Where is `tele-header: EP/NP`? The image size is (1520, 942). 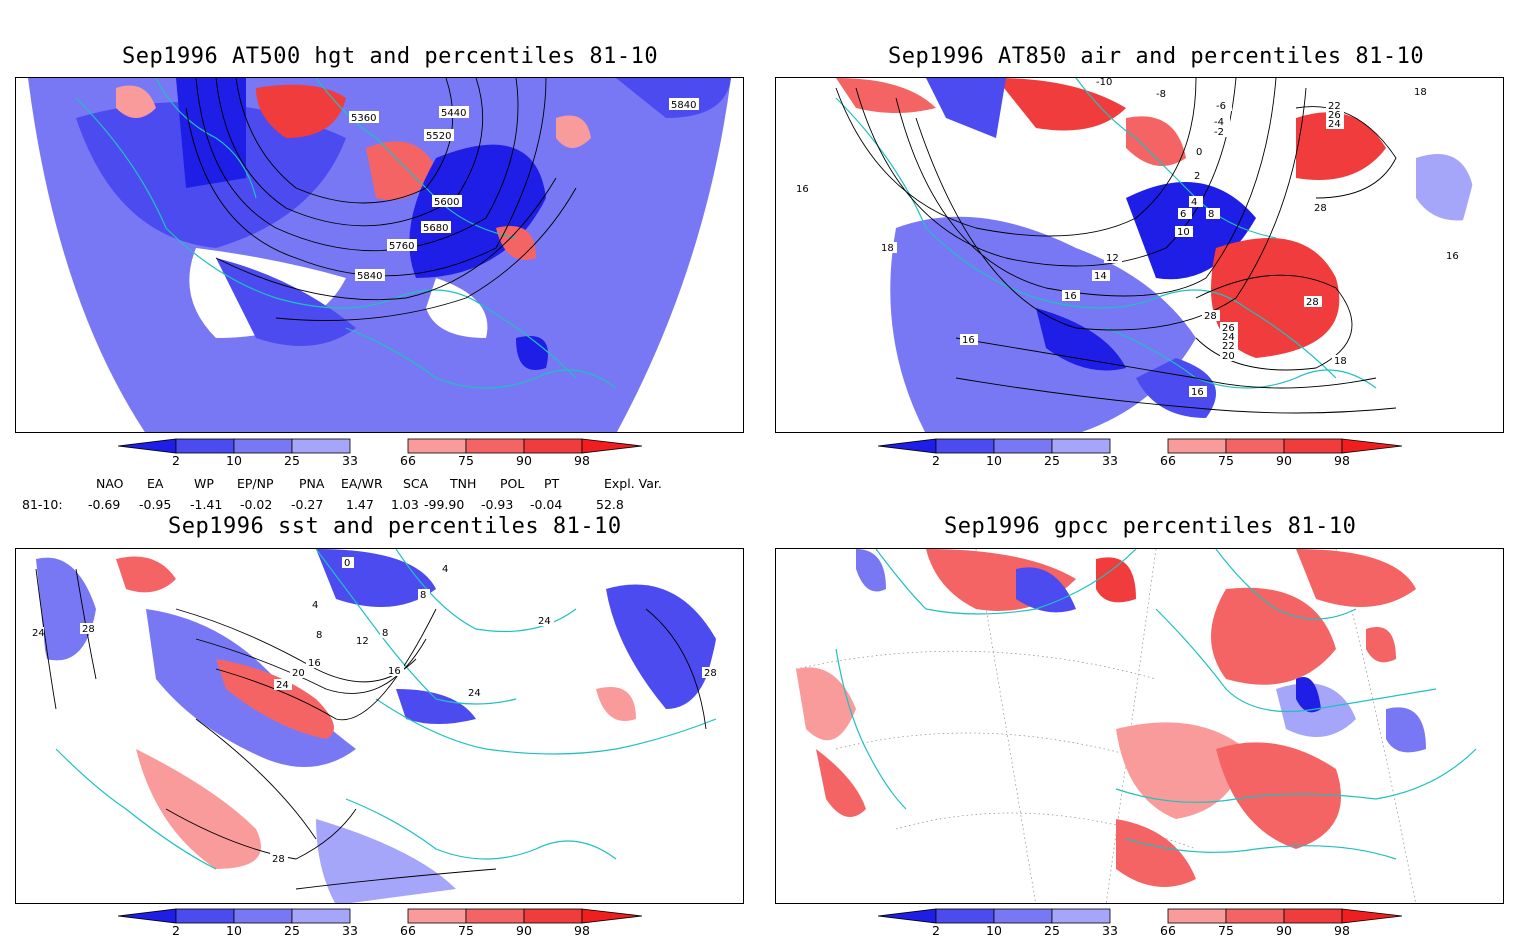
tele-header: EP/NP is located at coordinates (255, 483).